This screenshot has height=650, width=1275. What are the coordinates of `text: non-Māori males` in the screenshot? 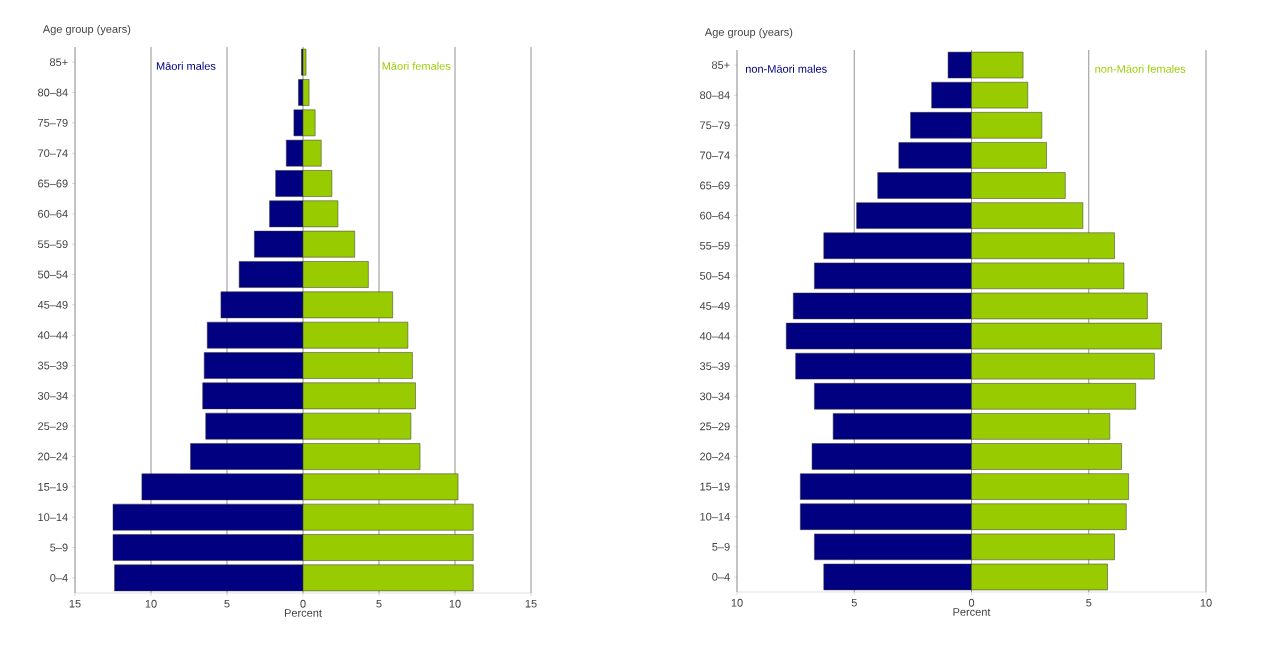 It's located at (786, 68).